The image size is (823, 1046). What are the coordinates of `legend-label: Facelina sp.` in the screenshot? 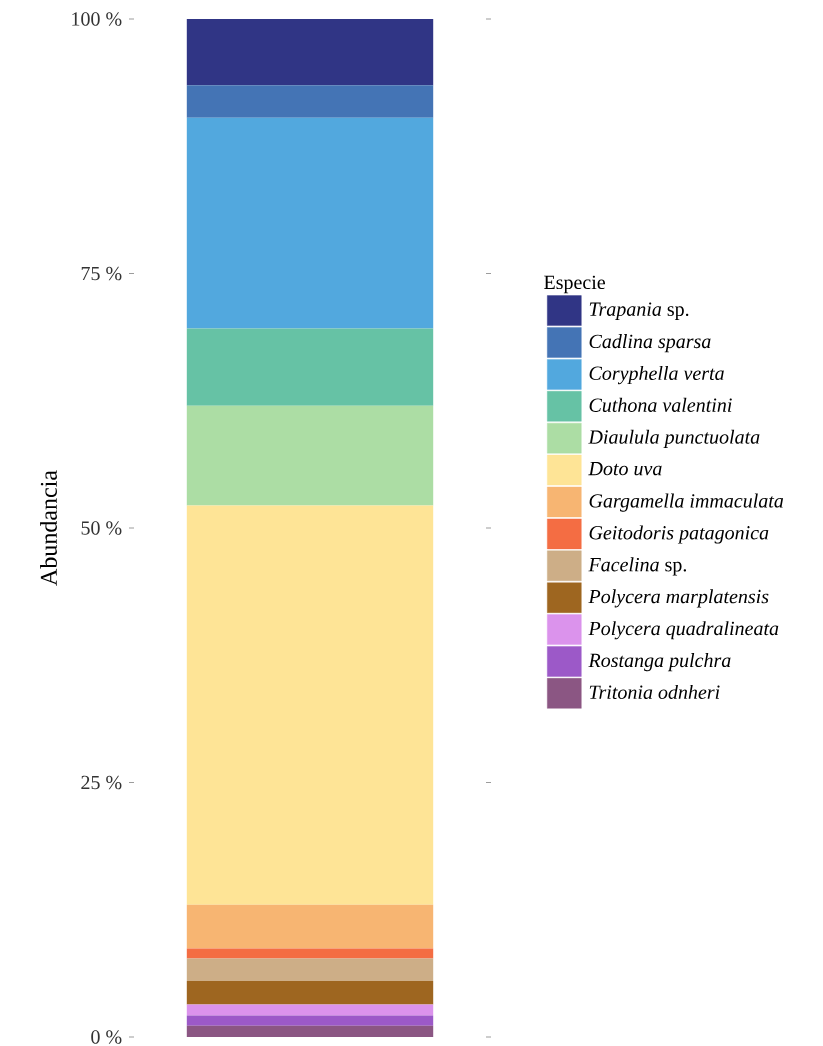 It's located at (637, 566).